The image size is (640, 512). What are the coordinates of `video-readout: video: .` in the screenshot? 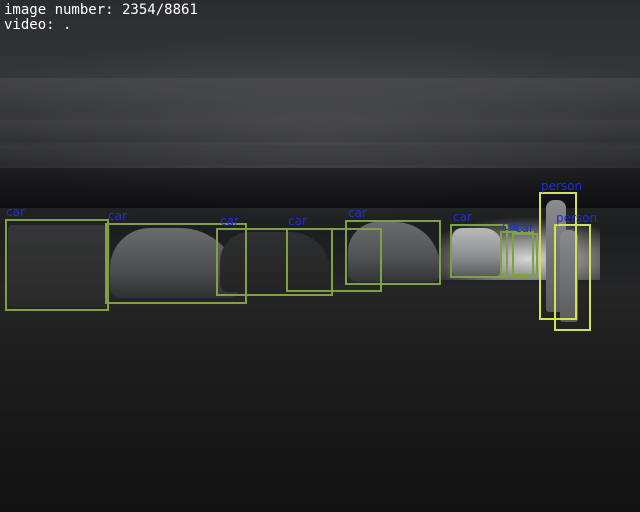 It's located at (38, 25).